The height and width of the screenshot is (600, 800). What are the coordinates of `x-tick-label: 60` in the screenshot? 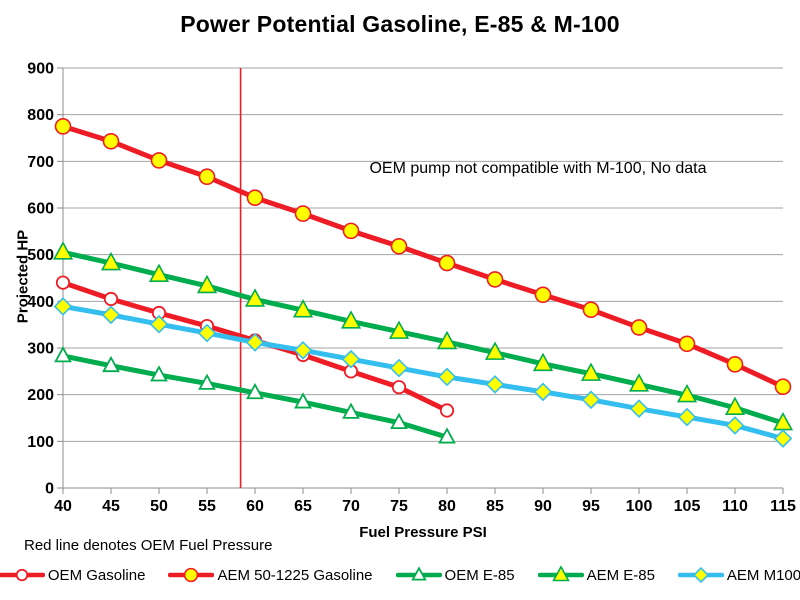 It's located at (255, 506).